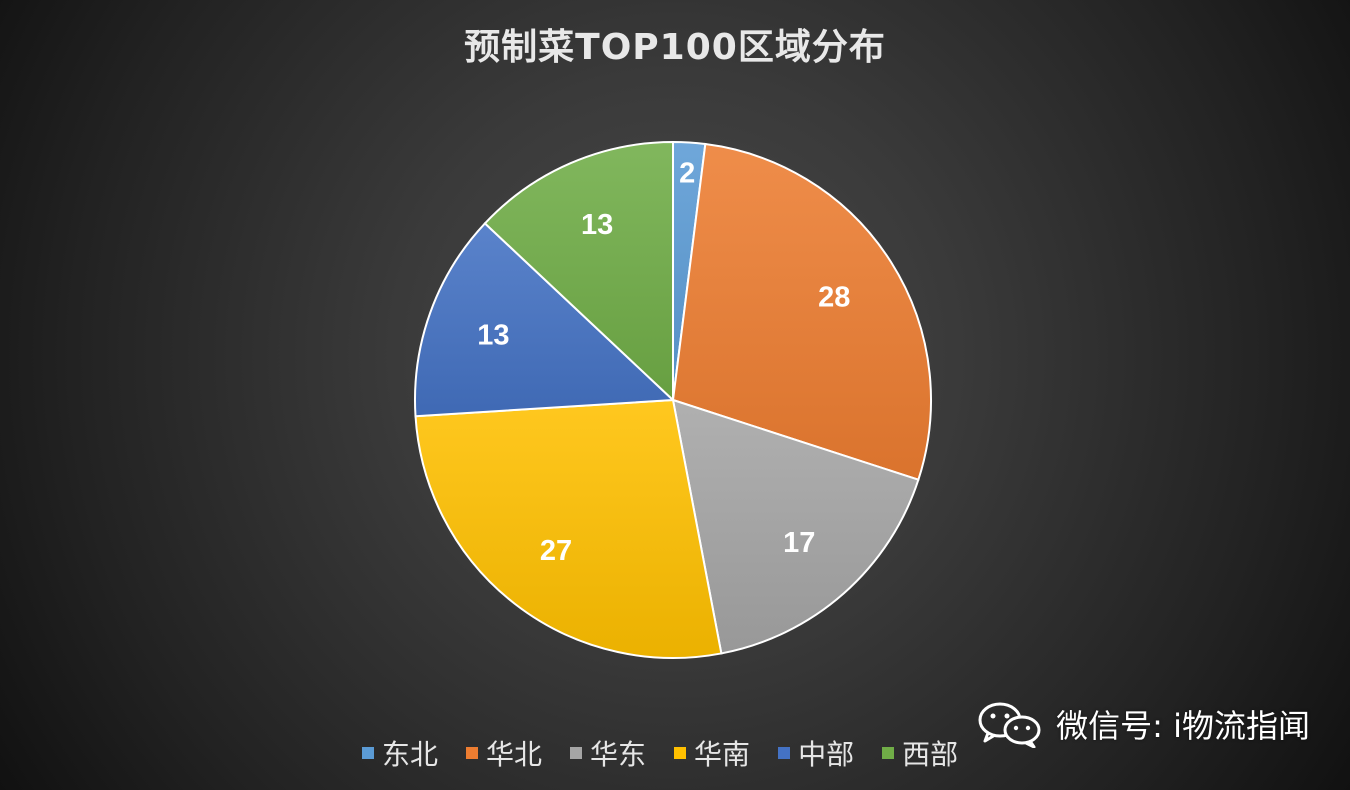  Describe the element at coordinates (1009, 725) in the screenshot. I see `wechat-icon` at that location.